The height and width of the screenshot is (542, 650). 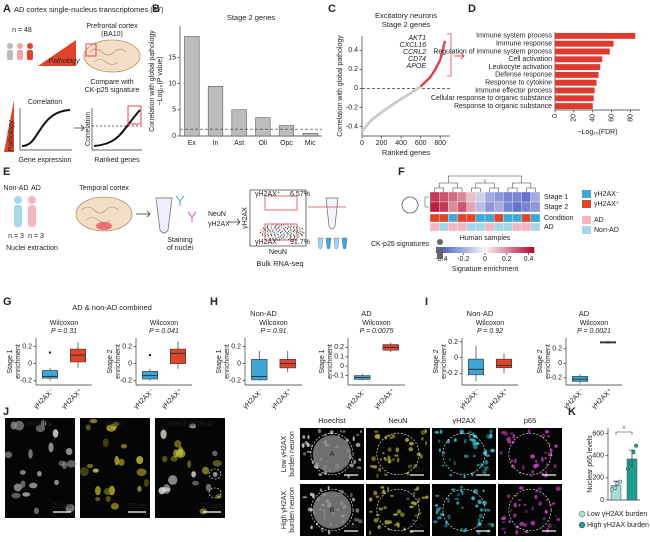 I want to click on y-axis-label: Correlation with global pathology, so click(x=340, y=86).